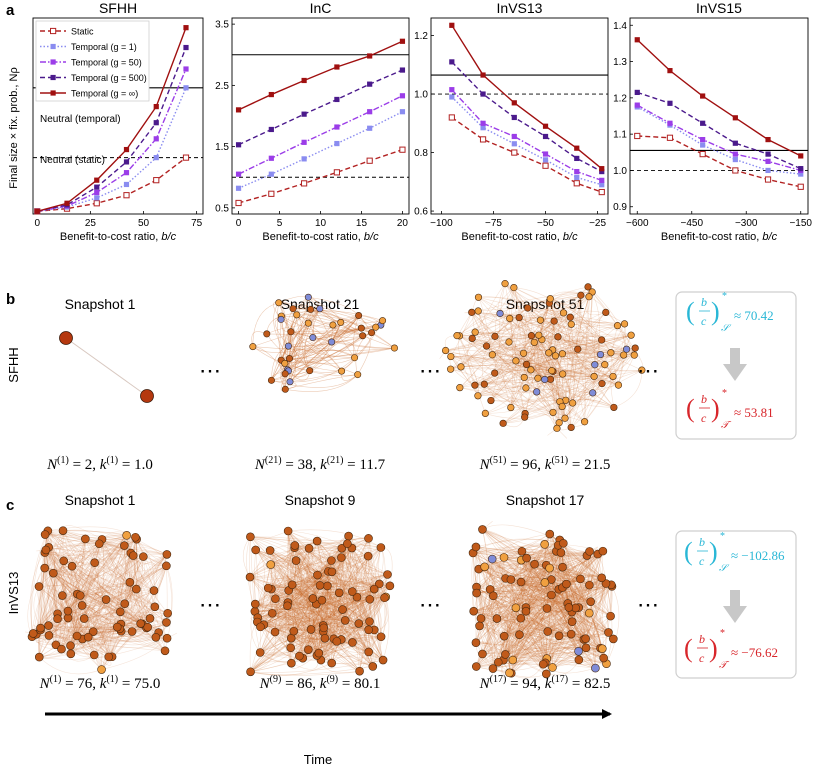  What do you see at coordinates (735, 364) in the screenshot?
I see `down-arrow-icon` at bounding box center [735, 364].